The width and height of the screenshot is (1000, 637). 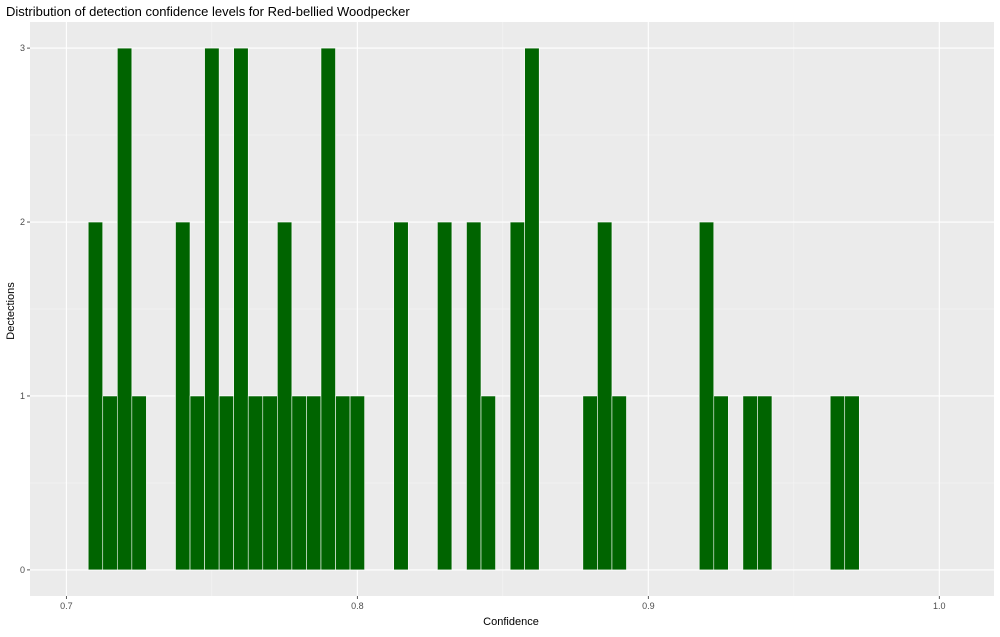 What do you see at coordinates (22, 222) in the screenshot?
I see `y-tick-label: 2` at bounding box center [22, 222].